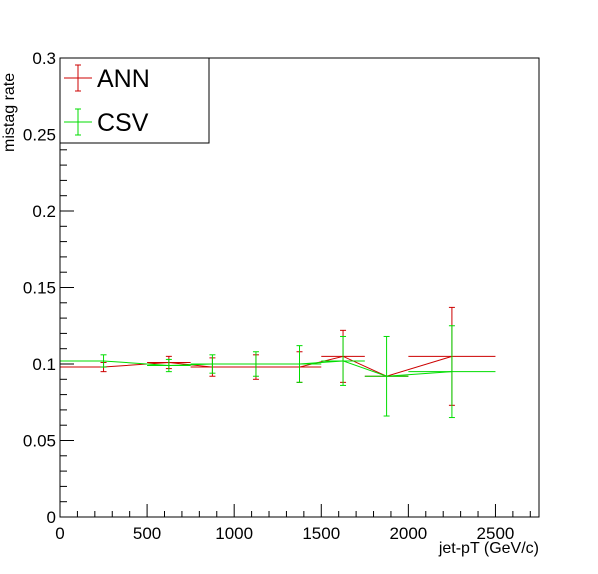 This screenshot has width=598, height=574. Describe the element at coordinates (123, 123) in the screenshot. I see `legend-label: CSV` at that location.